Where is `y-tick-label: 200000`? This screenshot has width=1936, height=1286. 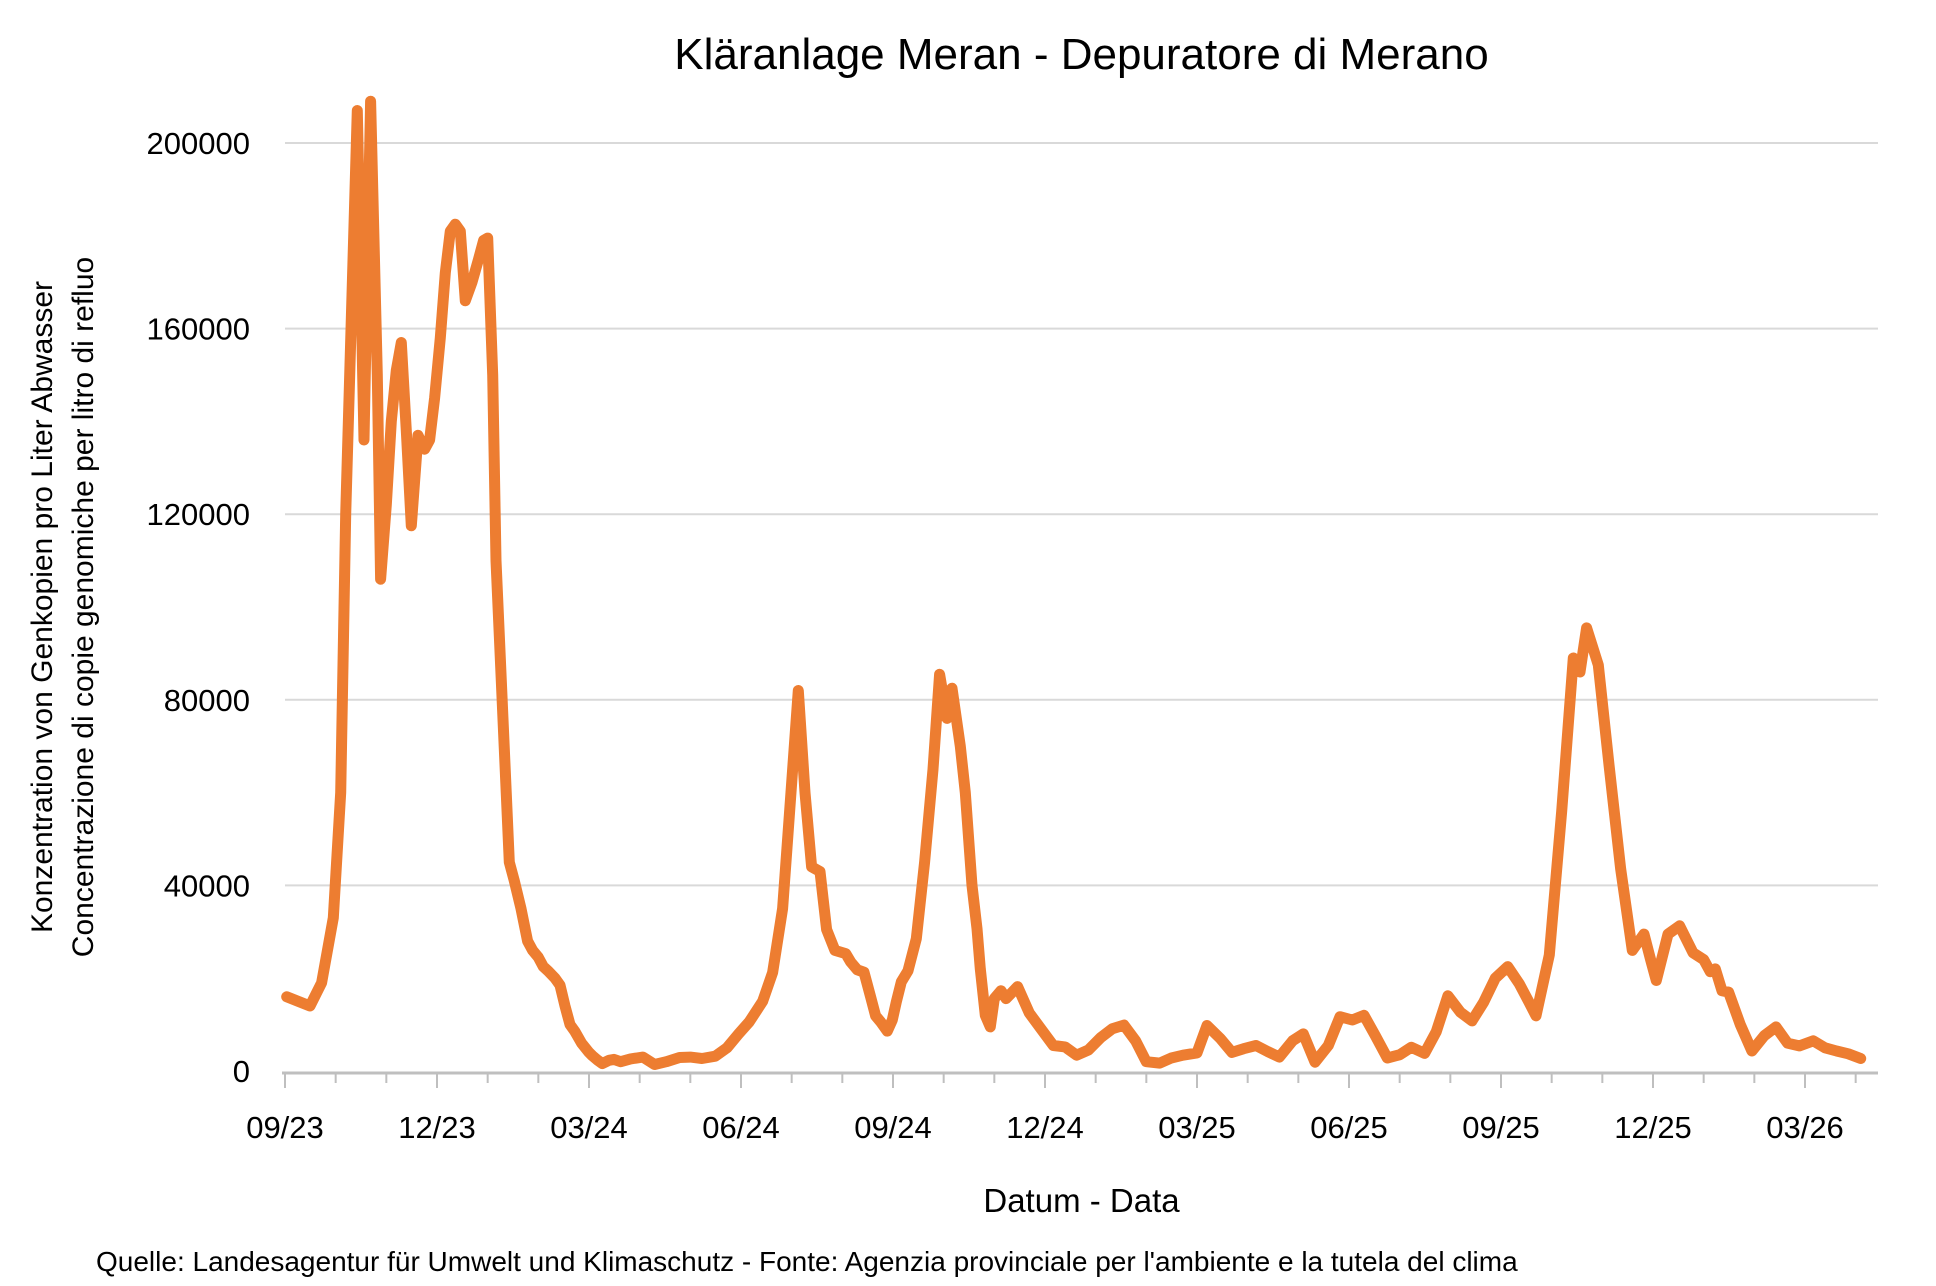 y-tick-label: 200000 is located at coordinates (198, 143).